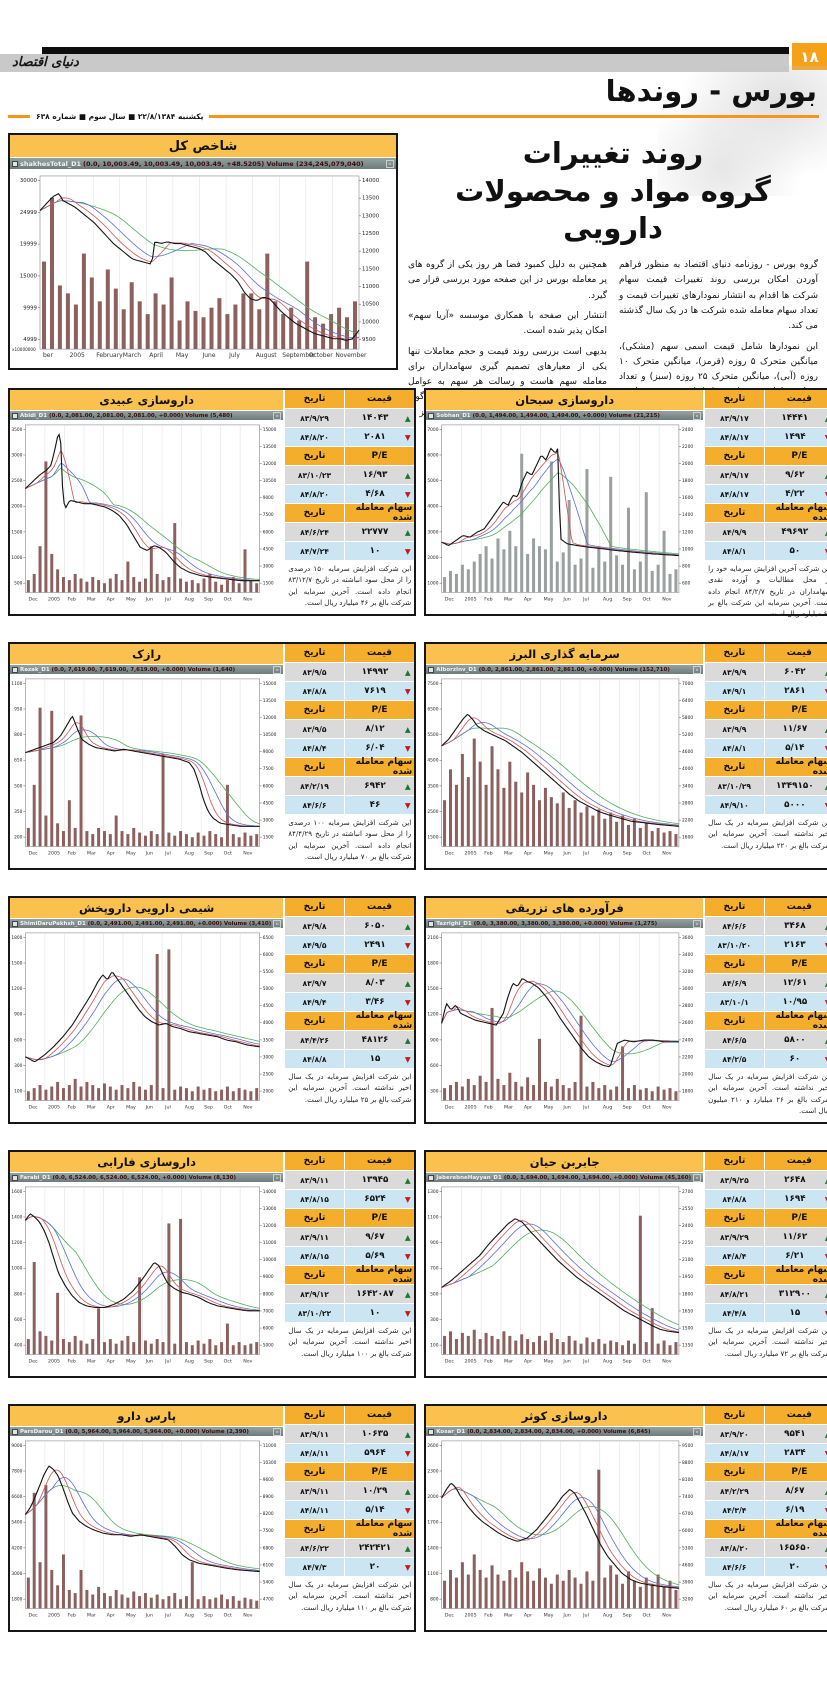 Image resolution: width=827 pixels, height=1696 pixels. Describe the element at coordinates (268, 820) in the screenshot. I see `svg-text: 3000` at that location.